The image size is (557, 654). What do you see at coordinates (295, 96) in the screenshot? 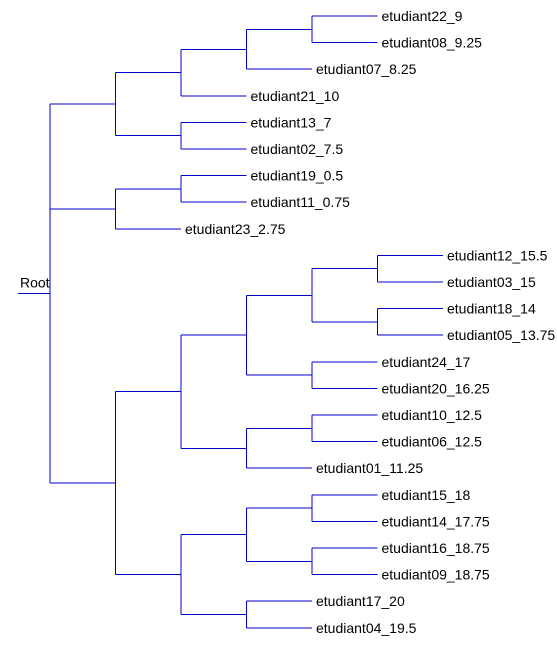
I see `leaf-label: etudiant21_10` at bounding box center [295, 96].